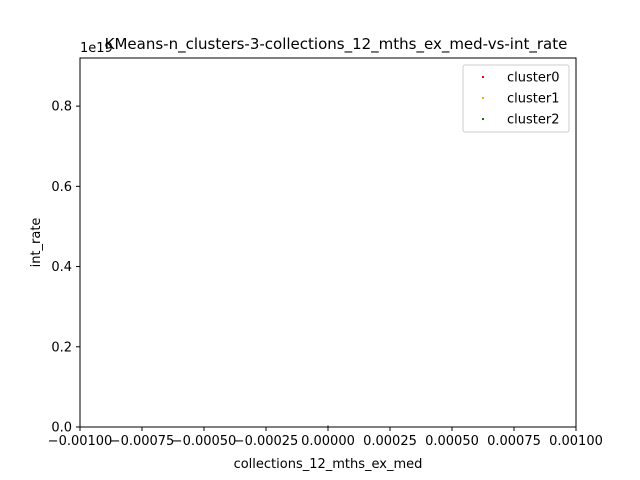 Image resolution: width=640 pixels, height=480 pixels. Describe the element at coordinates (452, 441) in the screenshot. I see `x-tick-label: 0.00050` at that location.